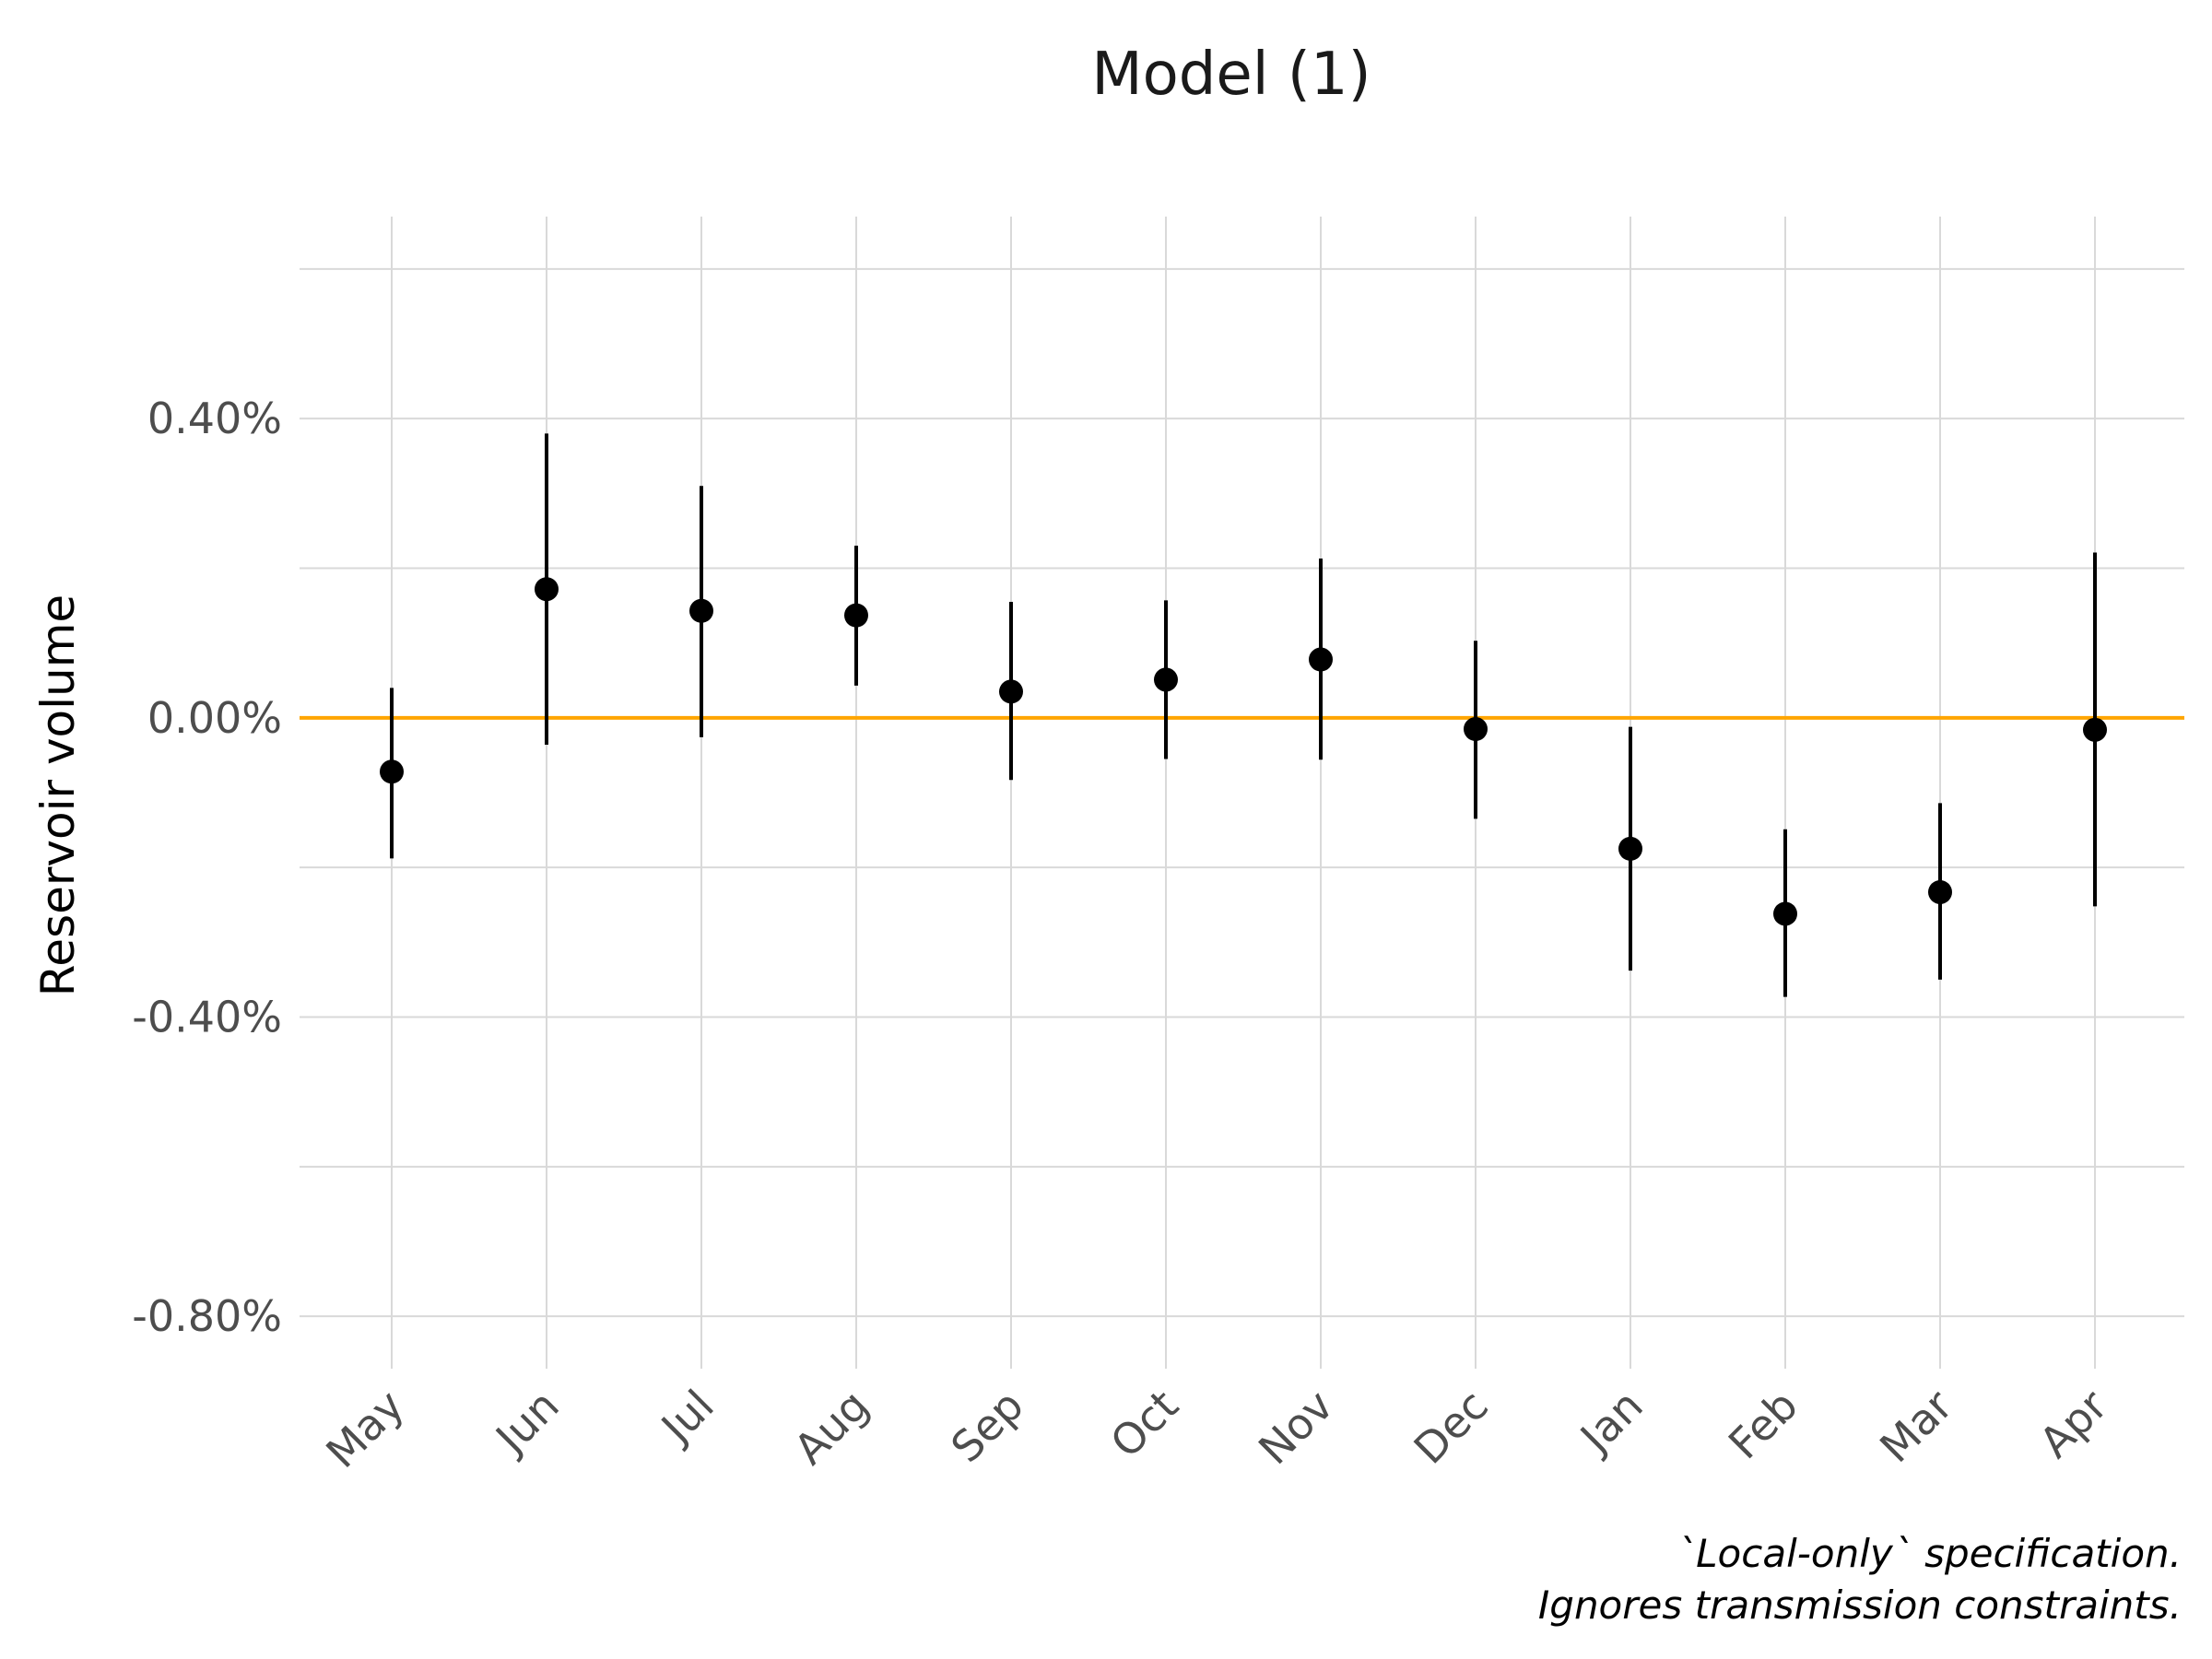  Describe the element at coordinates (1610, 1422) in the screenshot. I see `x-tick-label-jan: Jan` at that location.